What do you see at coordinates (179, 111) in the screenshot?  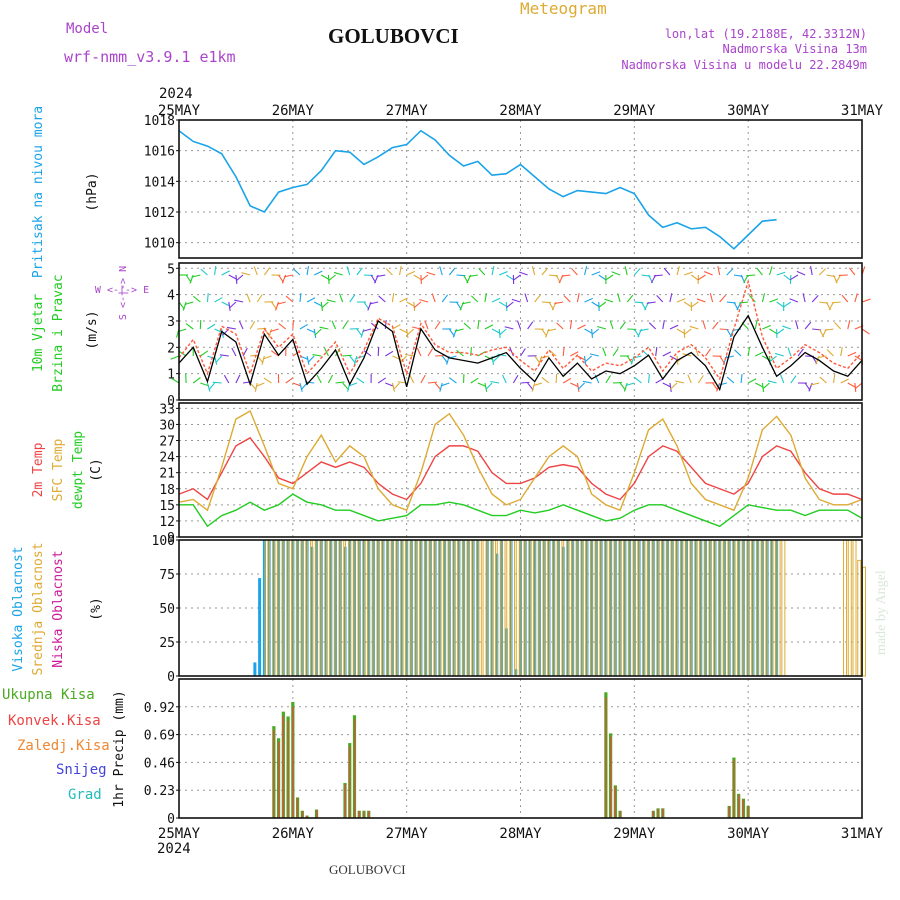 I see `time-label-top: 25MAY` at bounding box center [179, 111].